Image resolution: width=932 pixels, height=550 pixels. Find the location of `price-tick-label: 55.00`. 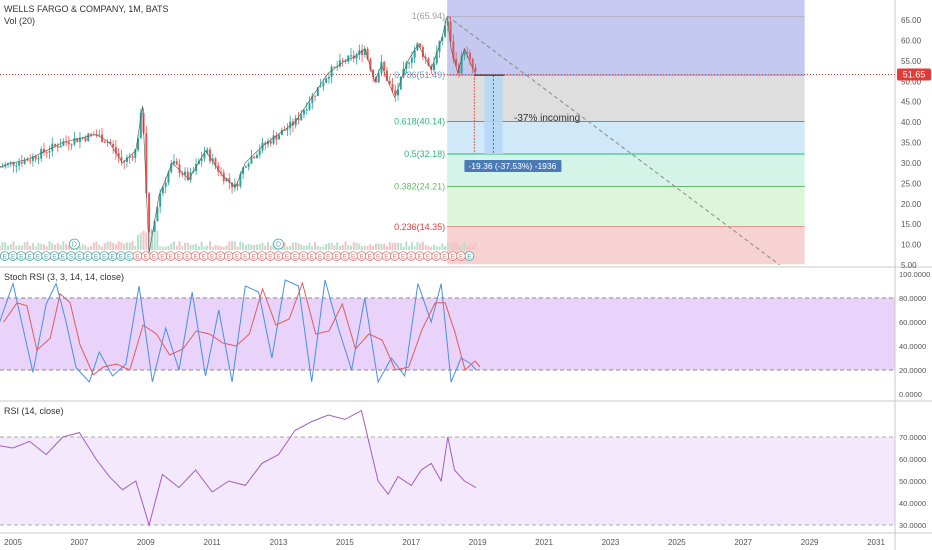

price-tick-label: 55.00 is located at coordinates (911, 61).